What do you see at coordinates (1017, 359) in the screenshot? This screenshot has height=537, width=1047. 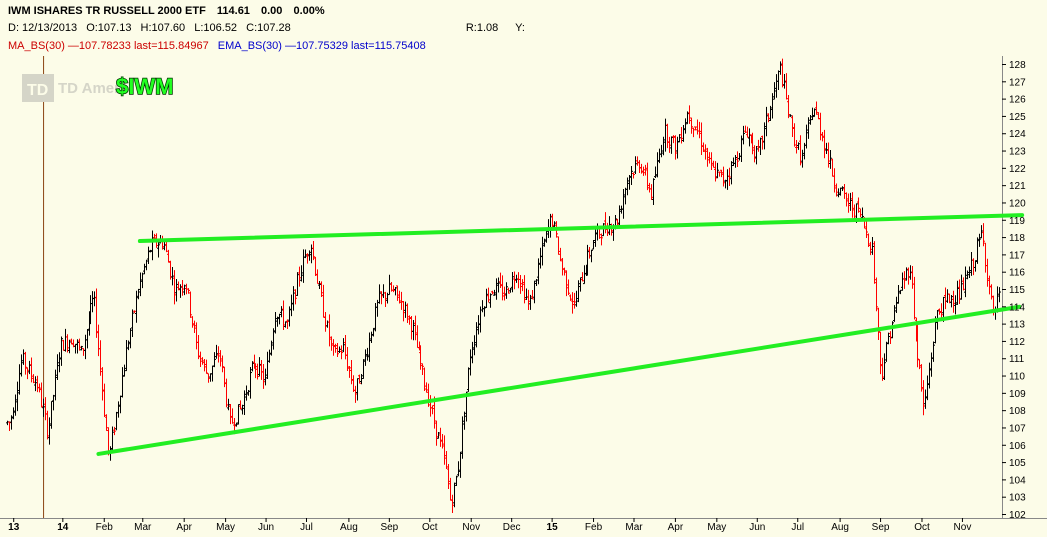 I see `y-tick-label: 111` at bounding box center [1017, 359].